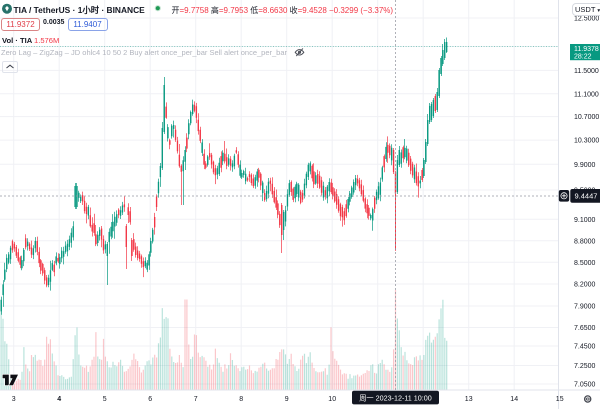  I want to click on svg-text: 11.1000, so click(586, 94).